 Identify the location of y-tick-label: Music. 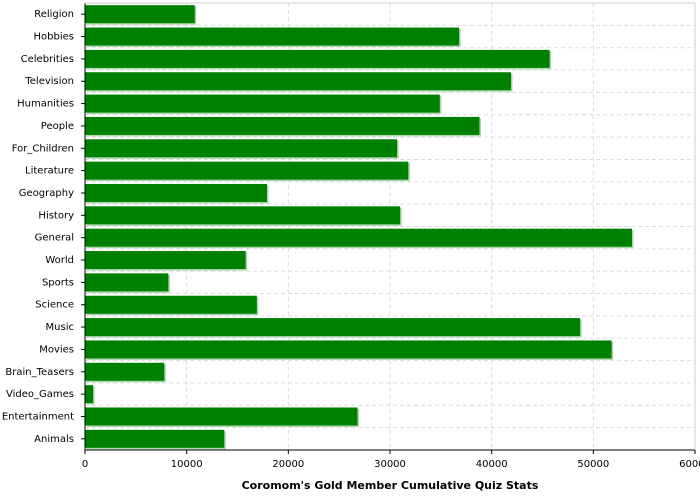
(60, 327).